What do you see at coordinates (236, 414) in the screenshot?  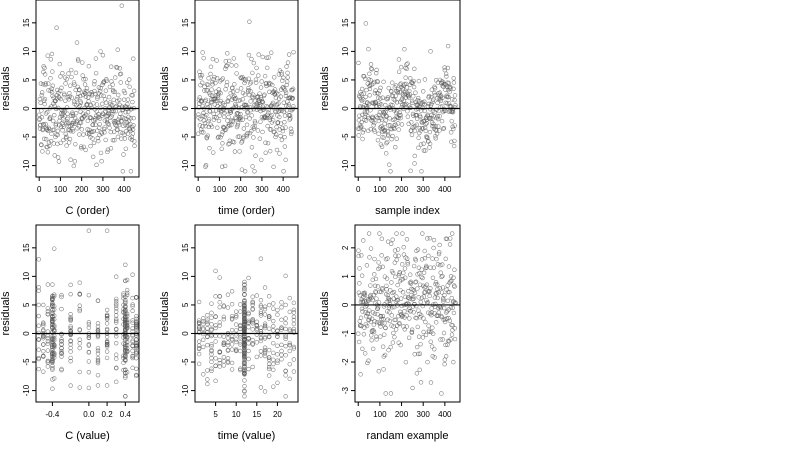 I see `x-tick-label: 10` at bounding box center [236, 414].